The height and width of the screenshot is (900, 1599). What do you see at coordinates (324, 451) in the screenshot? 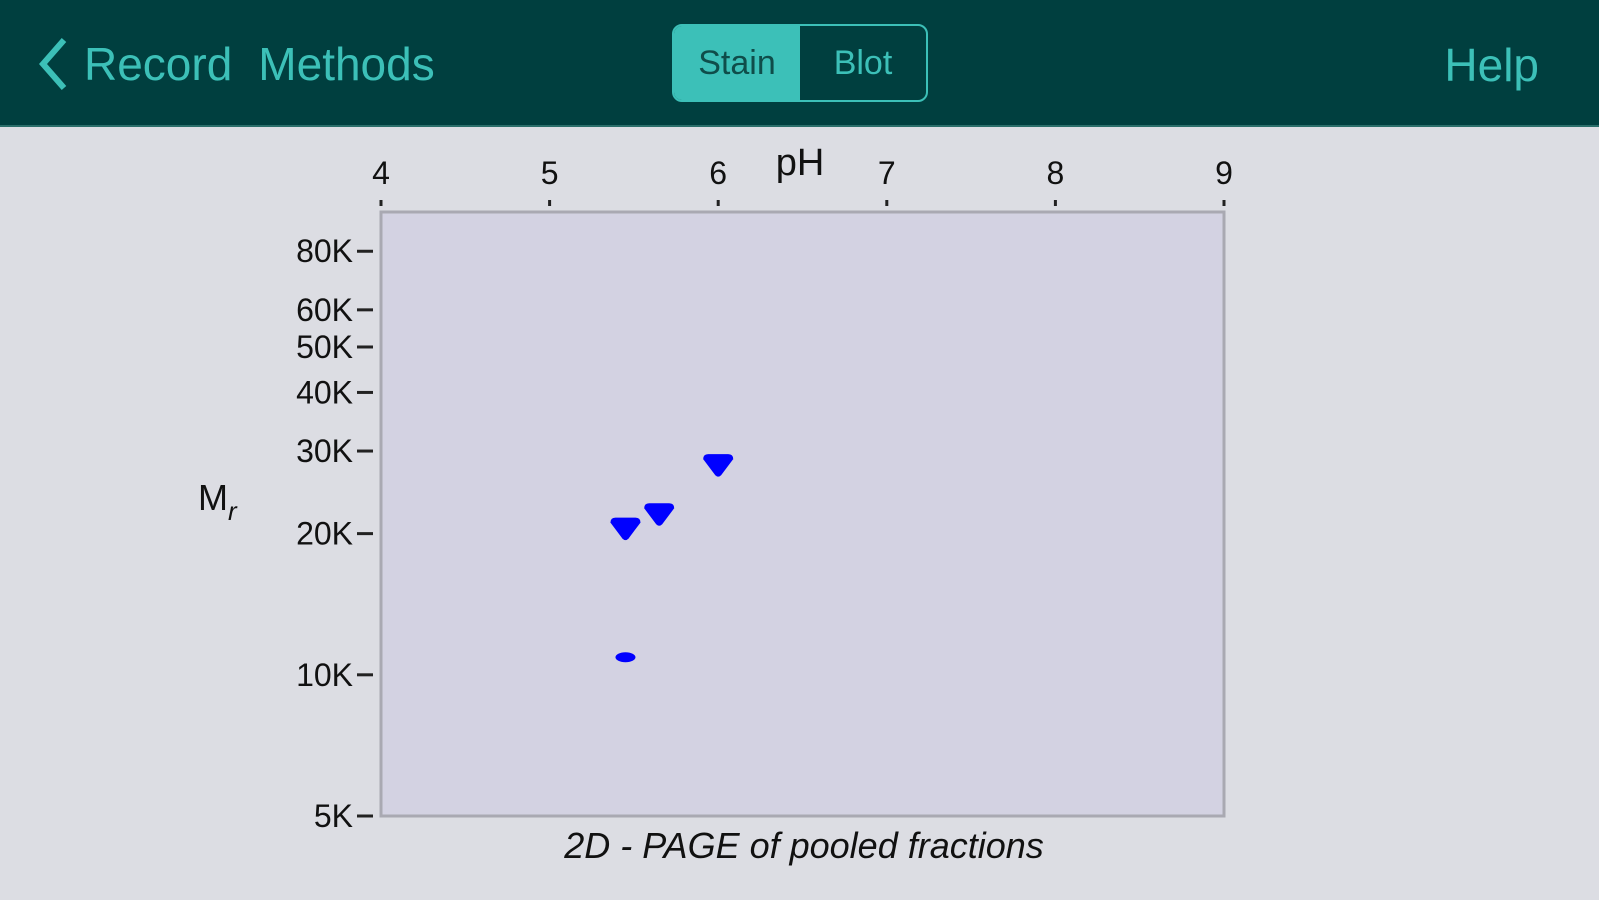
I see `y-tick-label: 30K` at bounding box center [324, 451].